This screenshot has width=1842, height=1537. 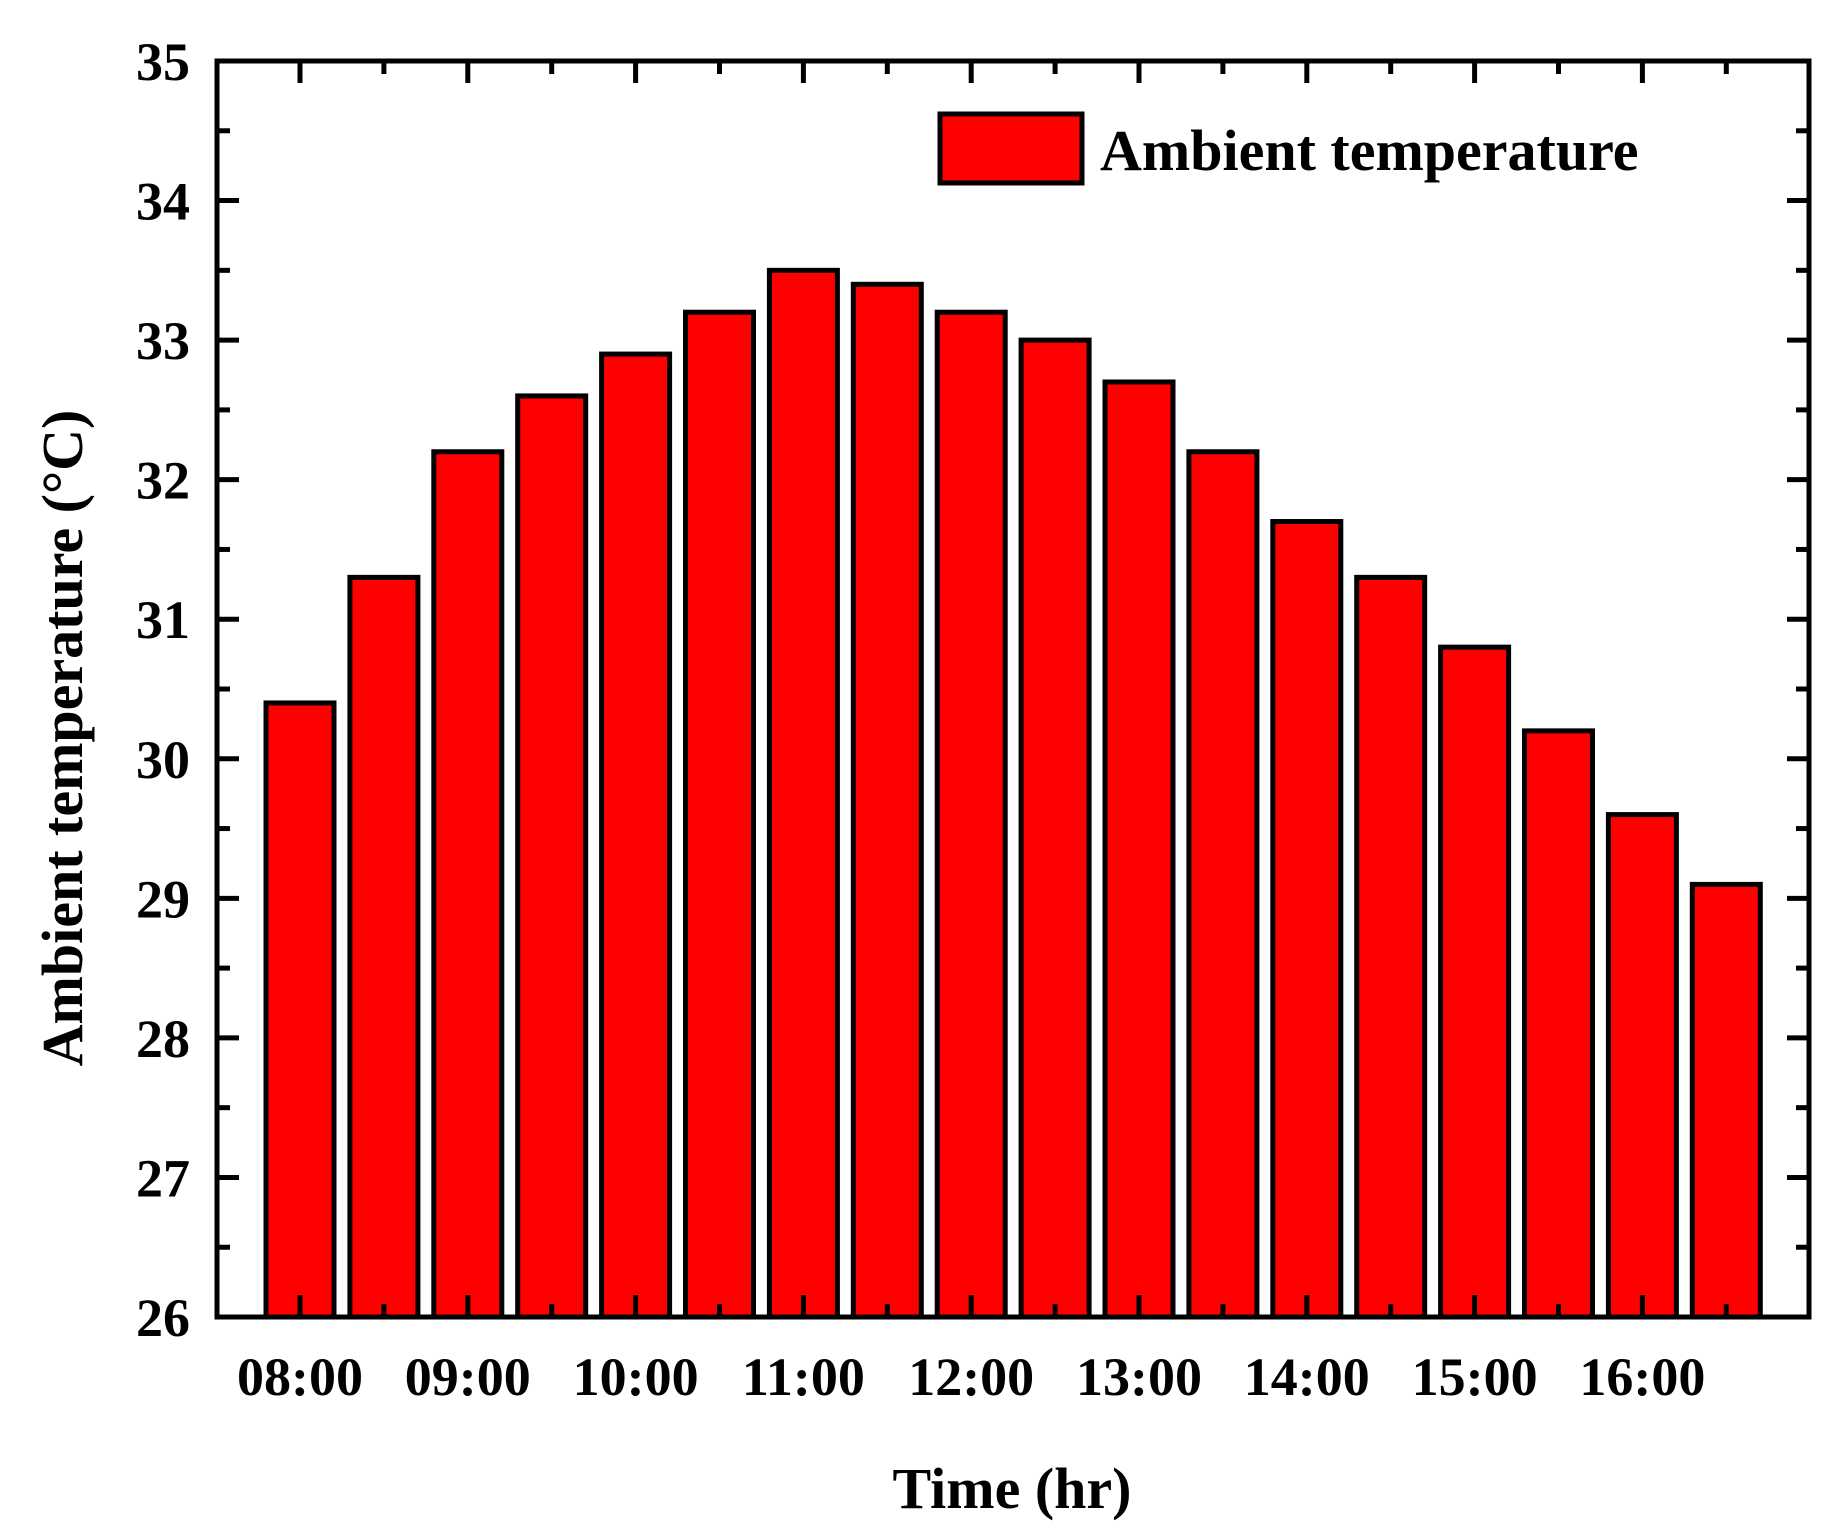 What do you see at coordinates (1307, 1377) in the screenshot?
I see `x-tick-label: 14:00` at bounding box center [1307, 1377].